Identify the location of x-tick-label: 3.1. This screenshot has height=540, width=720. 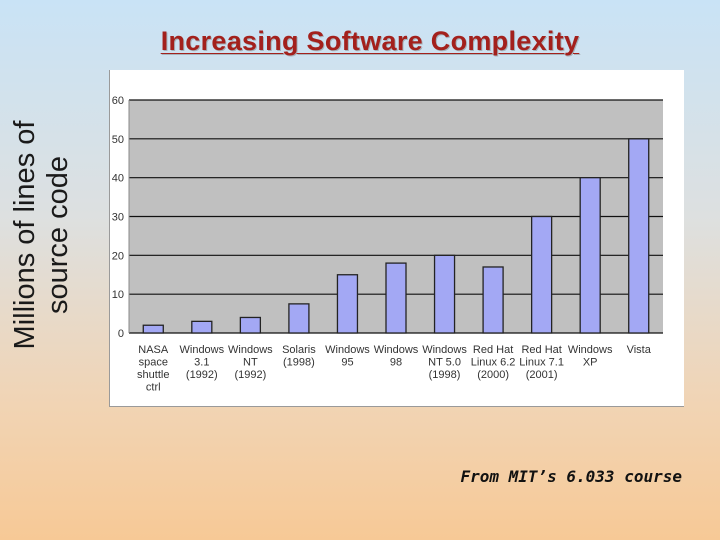
(201, 363).